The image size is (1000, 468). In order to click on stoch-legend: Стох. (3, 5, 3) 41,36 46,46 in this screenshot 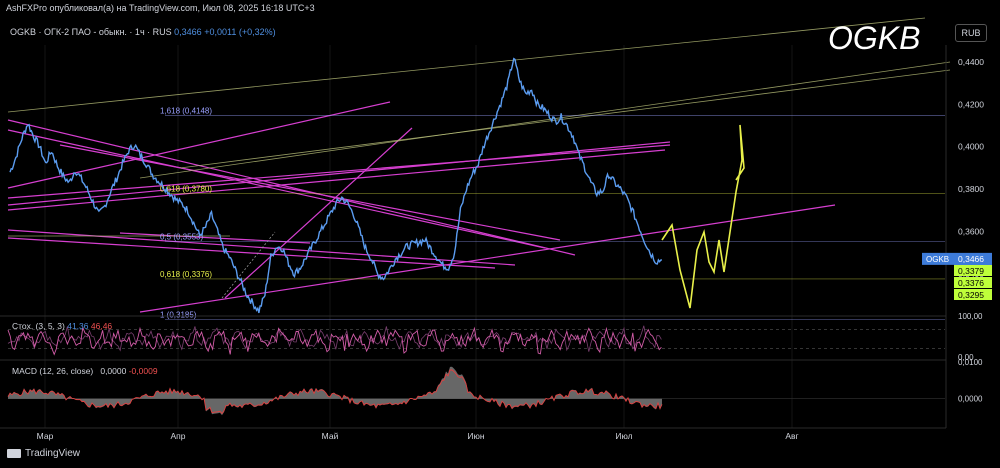, I will do `click(62, 326)`.